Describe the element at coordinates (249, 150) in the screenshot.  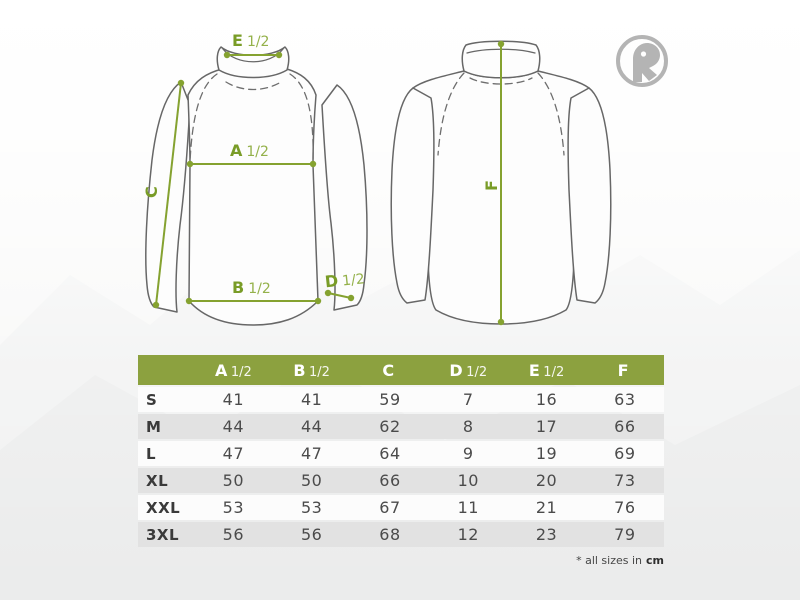
I see `measurement-label-a: A 1/2` at that location.